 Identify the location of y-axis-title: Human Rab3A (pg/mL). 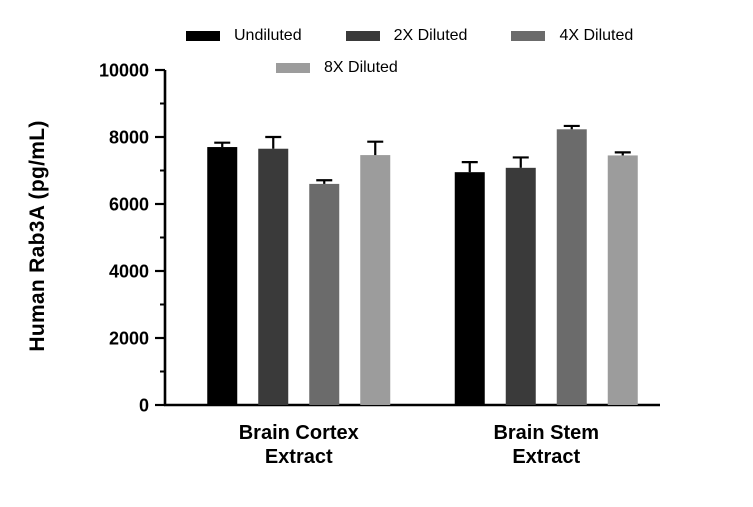
(37, 236).